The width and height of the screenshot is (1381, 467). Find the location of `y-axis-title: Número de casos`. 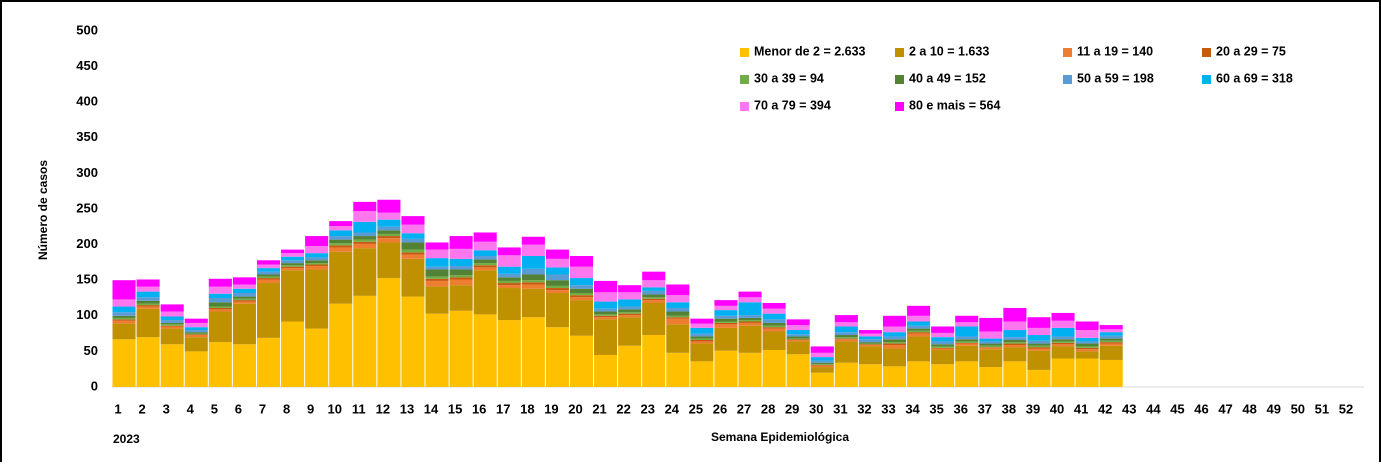

y-axis-title: Número de casos is located at coordinates (43, 210).